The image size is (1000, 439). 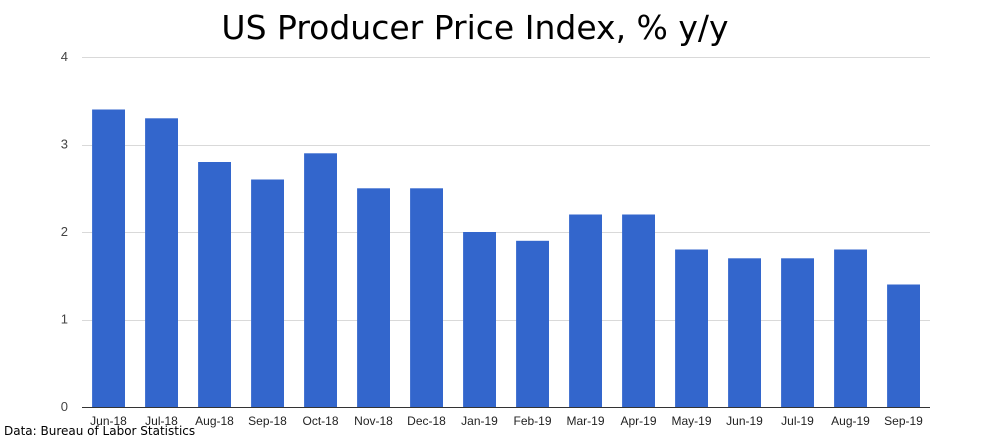 What do you see at coordinates (64, 406) in the screenshot?
I see `y-tick-label: 0` at bounding box center [64, 406].